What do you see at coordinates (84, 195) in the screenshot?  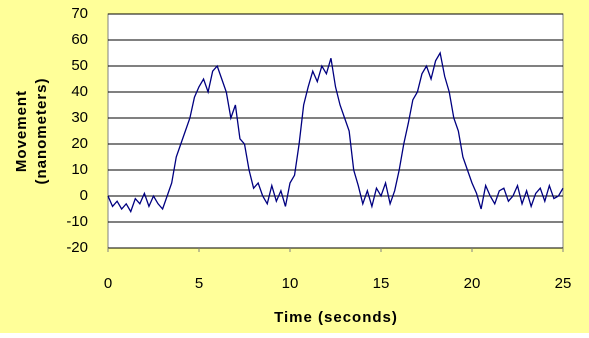 I see `y-tick-label: 0` at bounding box center [84, 195].